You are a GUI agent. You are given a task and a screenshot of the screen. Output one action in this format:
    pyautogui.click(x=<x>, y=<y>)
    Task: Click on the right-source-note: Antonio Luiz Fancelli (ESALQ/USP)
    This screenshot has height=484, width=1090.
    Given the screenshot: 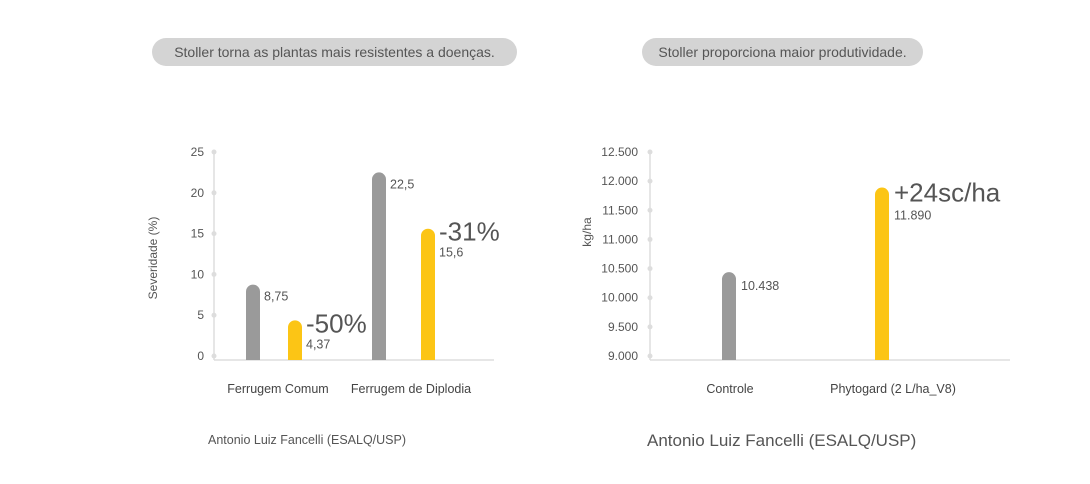 What is the action you would take?
    pyautogui.click(x=782, y=440)
    